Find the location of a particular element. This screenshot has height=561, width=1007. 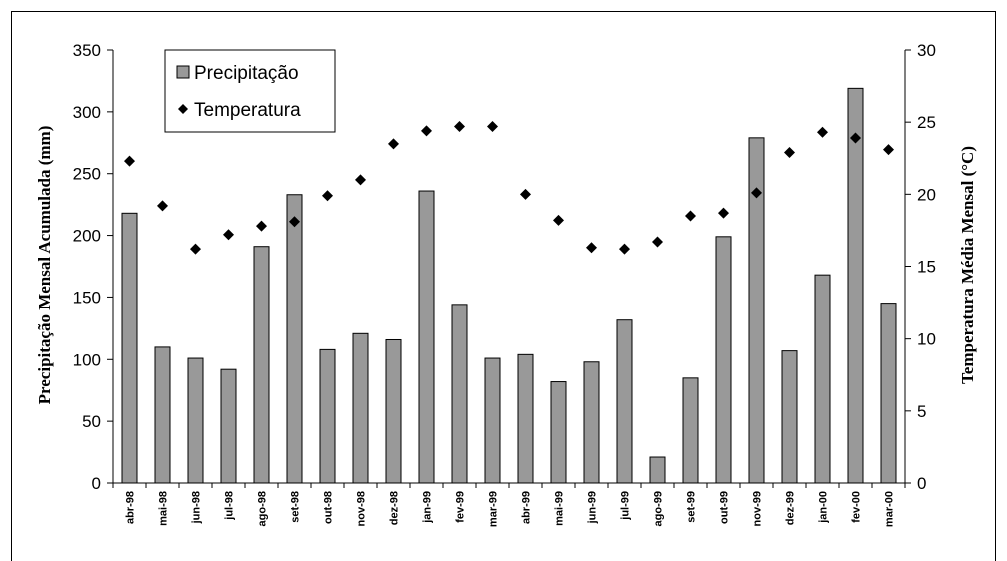

y-left-tick-label: 100 is located at coordinates (87, 359).